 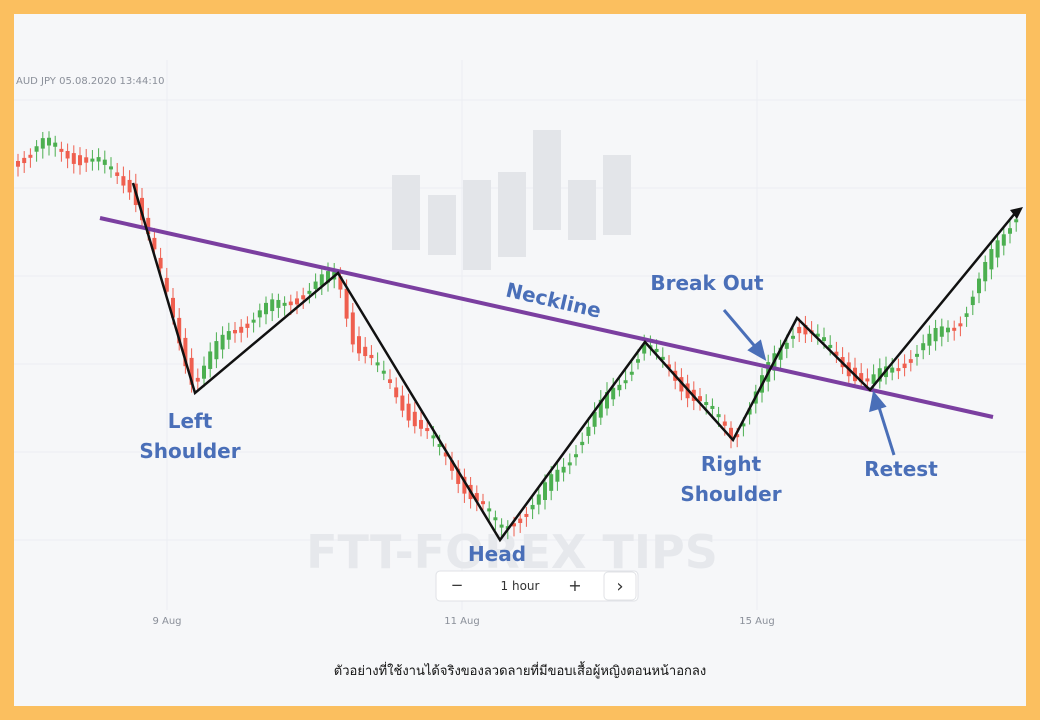 What do you see at coordinates (1016, 213) in the screenshot?
I see `arrow-head` at bounding box center [1016, 213].